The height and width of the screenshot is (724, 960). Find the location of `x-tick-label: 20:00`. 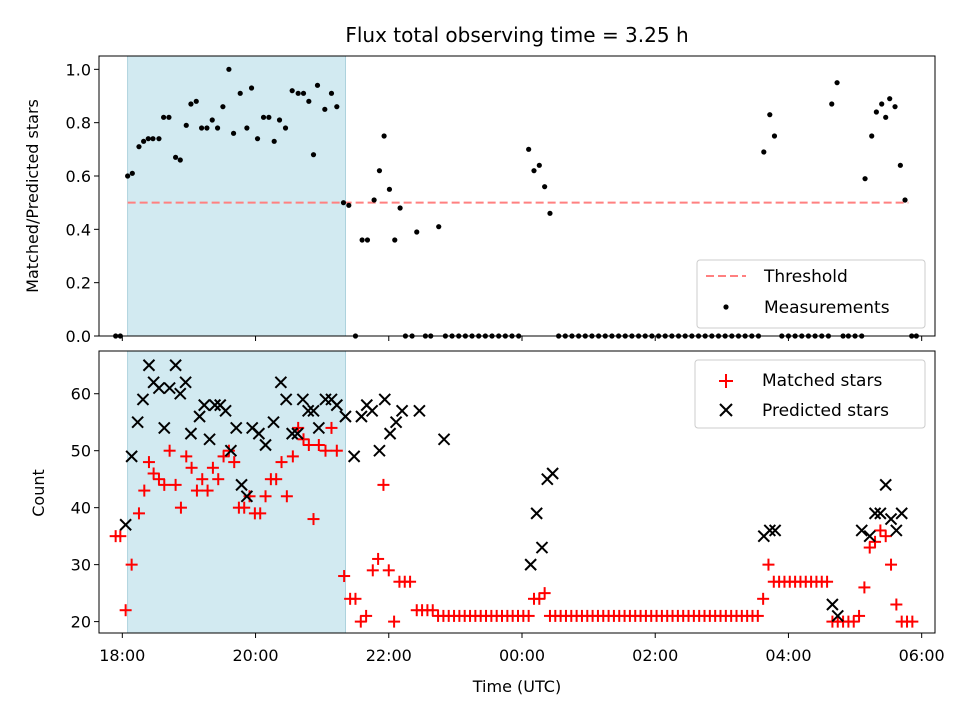

x-tick-label: 20:00 is located at coordinates (255, 655).